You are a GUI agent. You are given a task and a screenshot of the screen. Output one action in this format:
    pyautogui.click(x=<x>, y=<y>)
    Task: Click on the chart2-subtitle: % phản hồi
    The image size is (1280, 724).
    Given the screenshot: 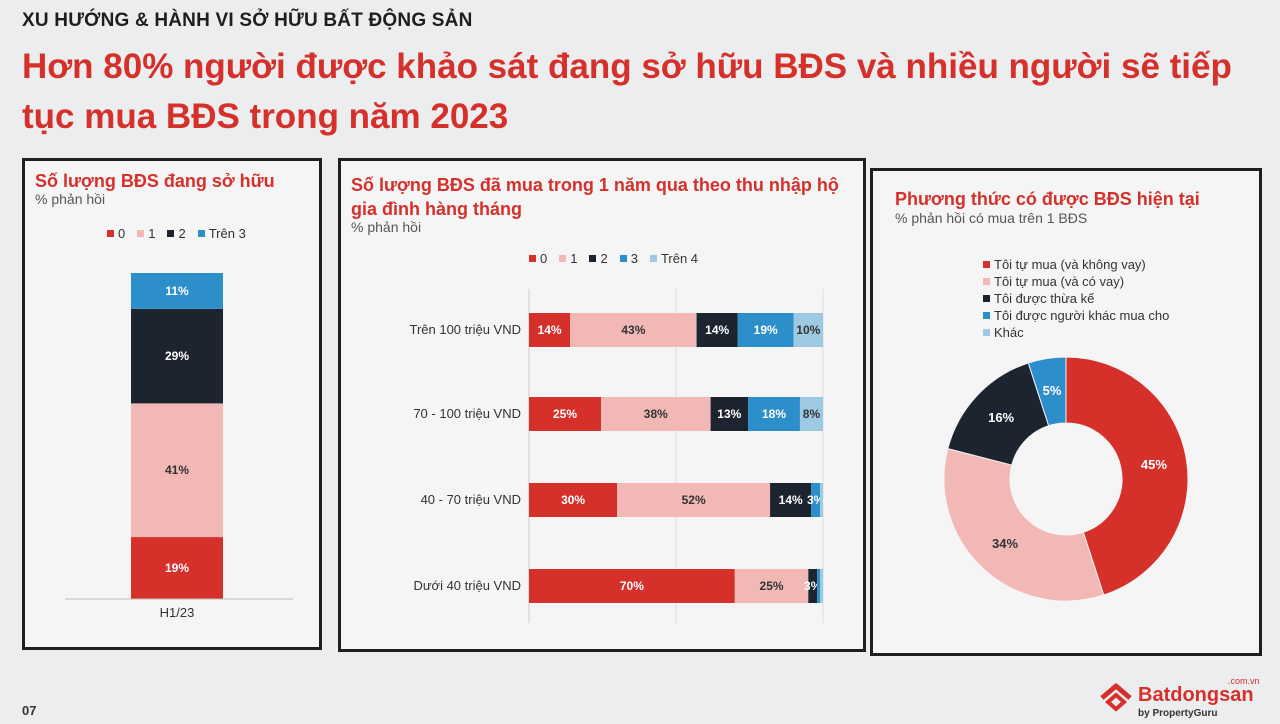 What is the action you would take?
    pyautogui.click(x=386, y=227)
    